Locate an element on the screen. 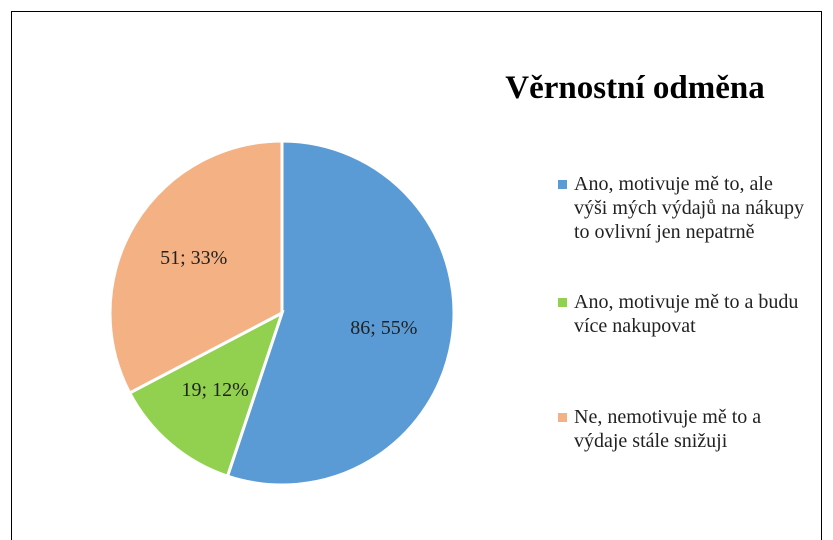 Image resolution: width=833 pixels, height=540 pixels. data-label: 19; 12% is located at coordinates (215, 390).